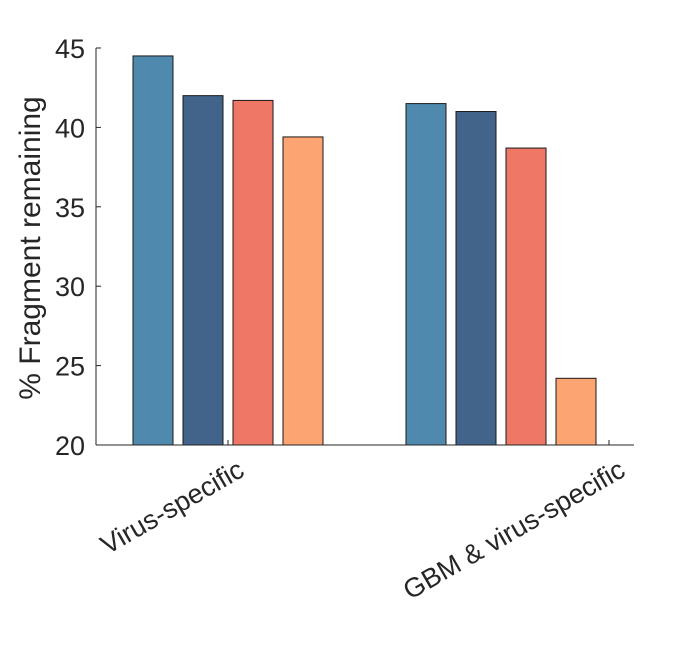  I want to click on y-tick-label: 25, so click(70, 367).